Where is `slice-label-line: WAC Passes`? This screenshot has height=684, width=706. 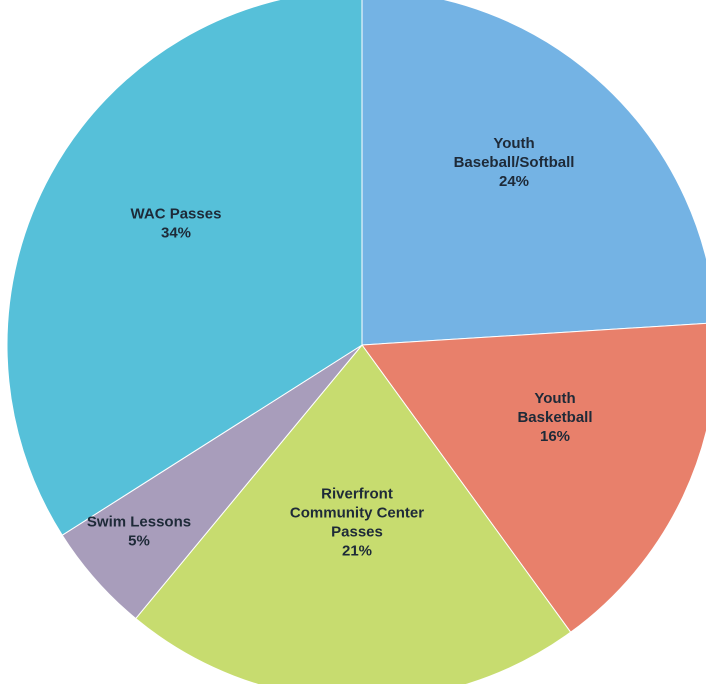
slice-label-line: WAC Passes is located at coordinates (176, 214).